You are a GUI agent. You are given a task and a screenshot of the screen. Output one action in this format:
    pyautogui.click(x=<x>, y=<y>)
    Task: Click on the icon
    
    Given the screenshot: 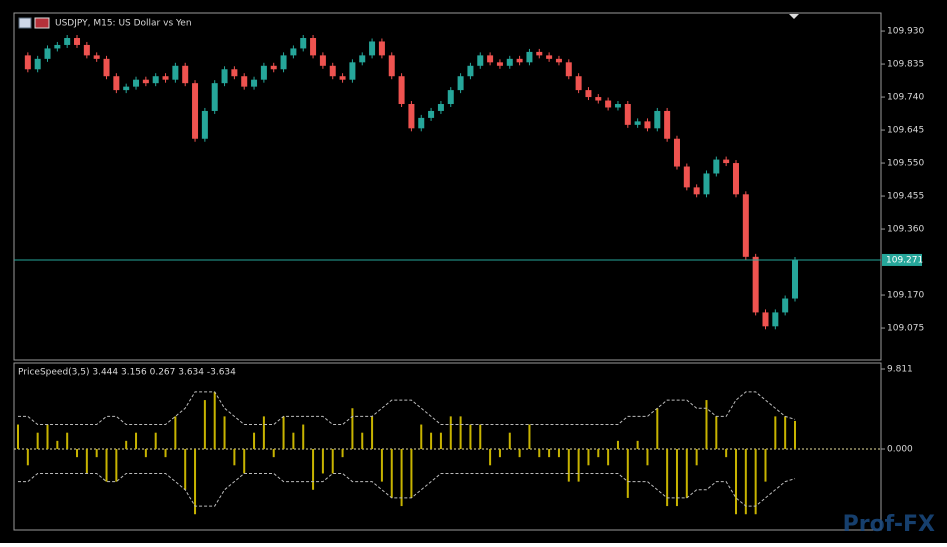 What is the action you would take?
    pyautogui.click(x=25, y=23)
    